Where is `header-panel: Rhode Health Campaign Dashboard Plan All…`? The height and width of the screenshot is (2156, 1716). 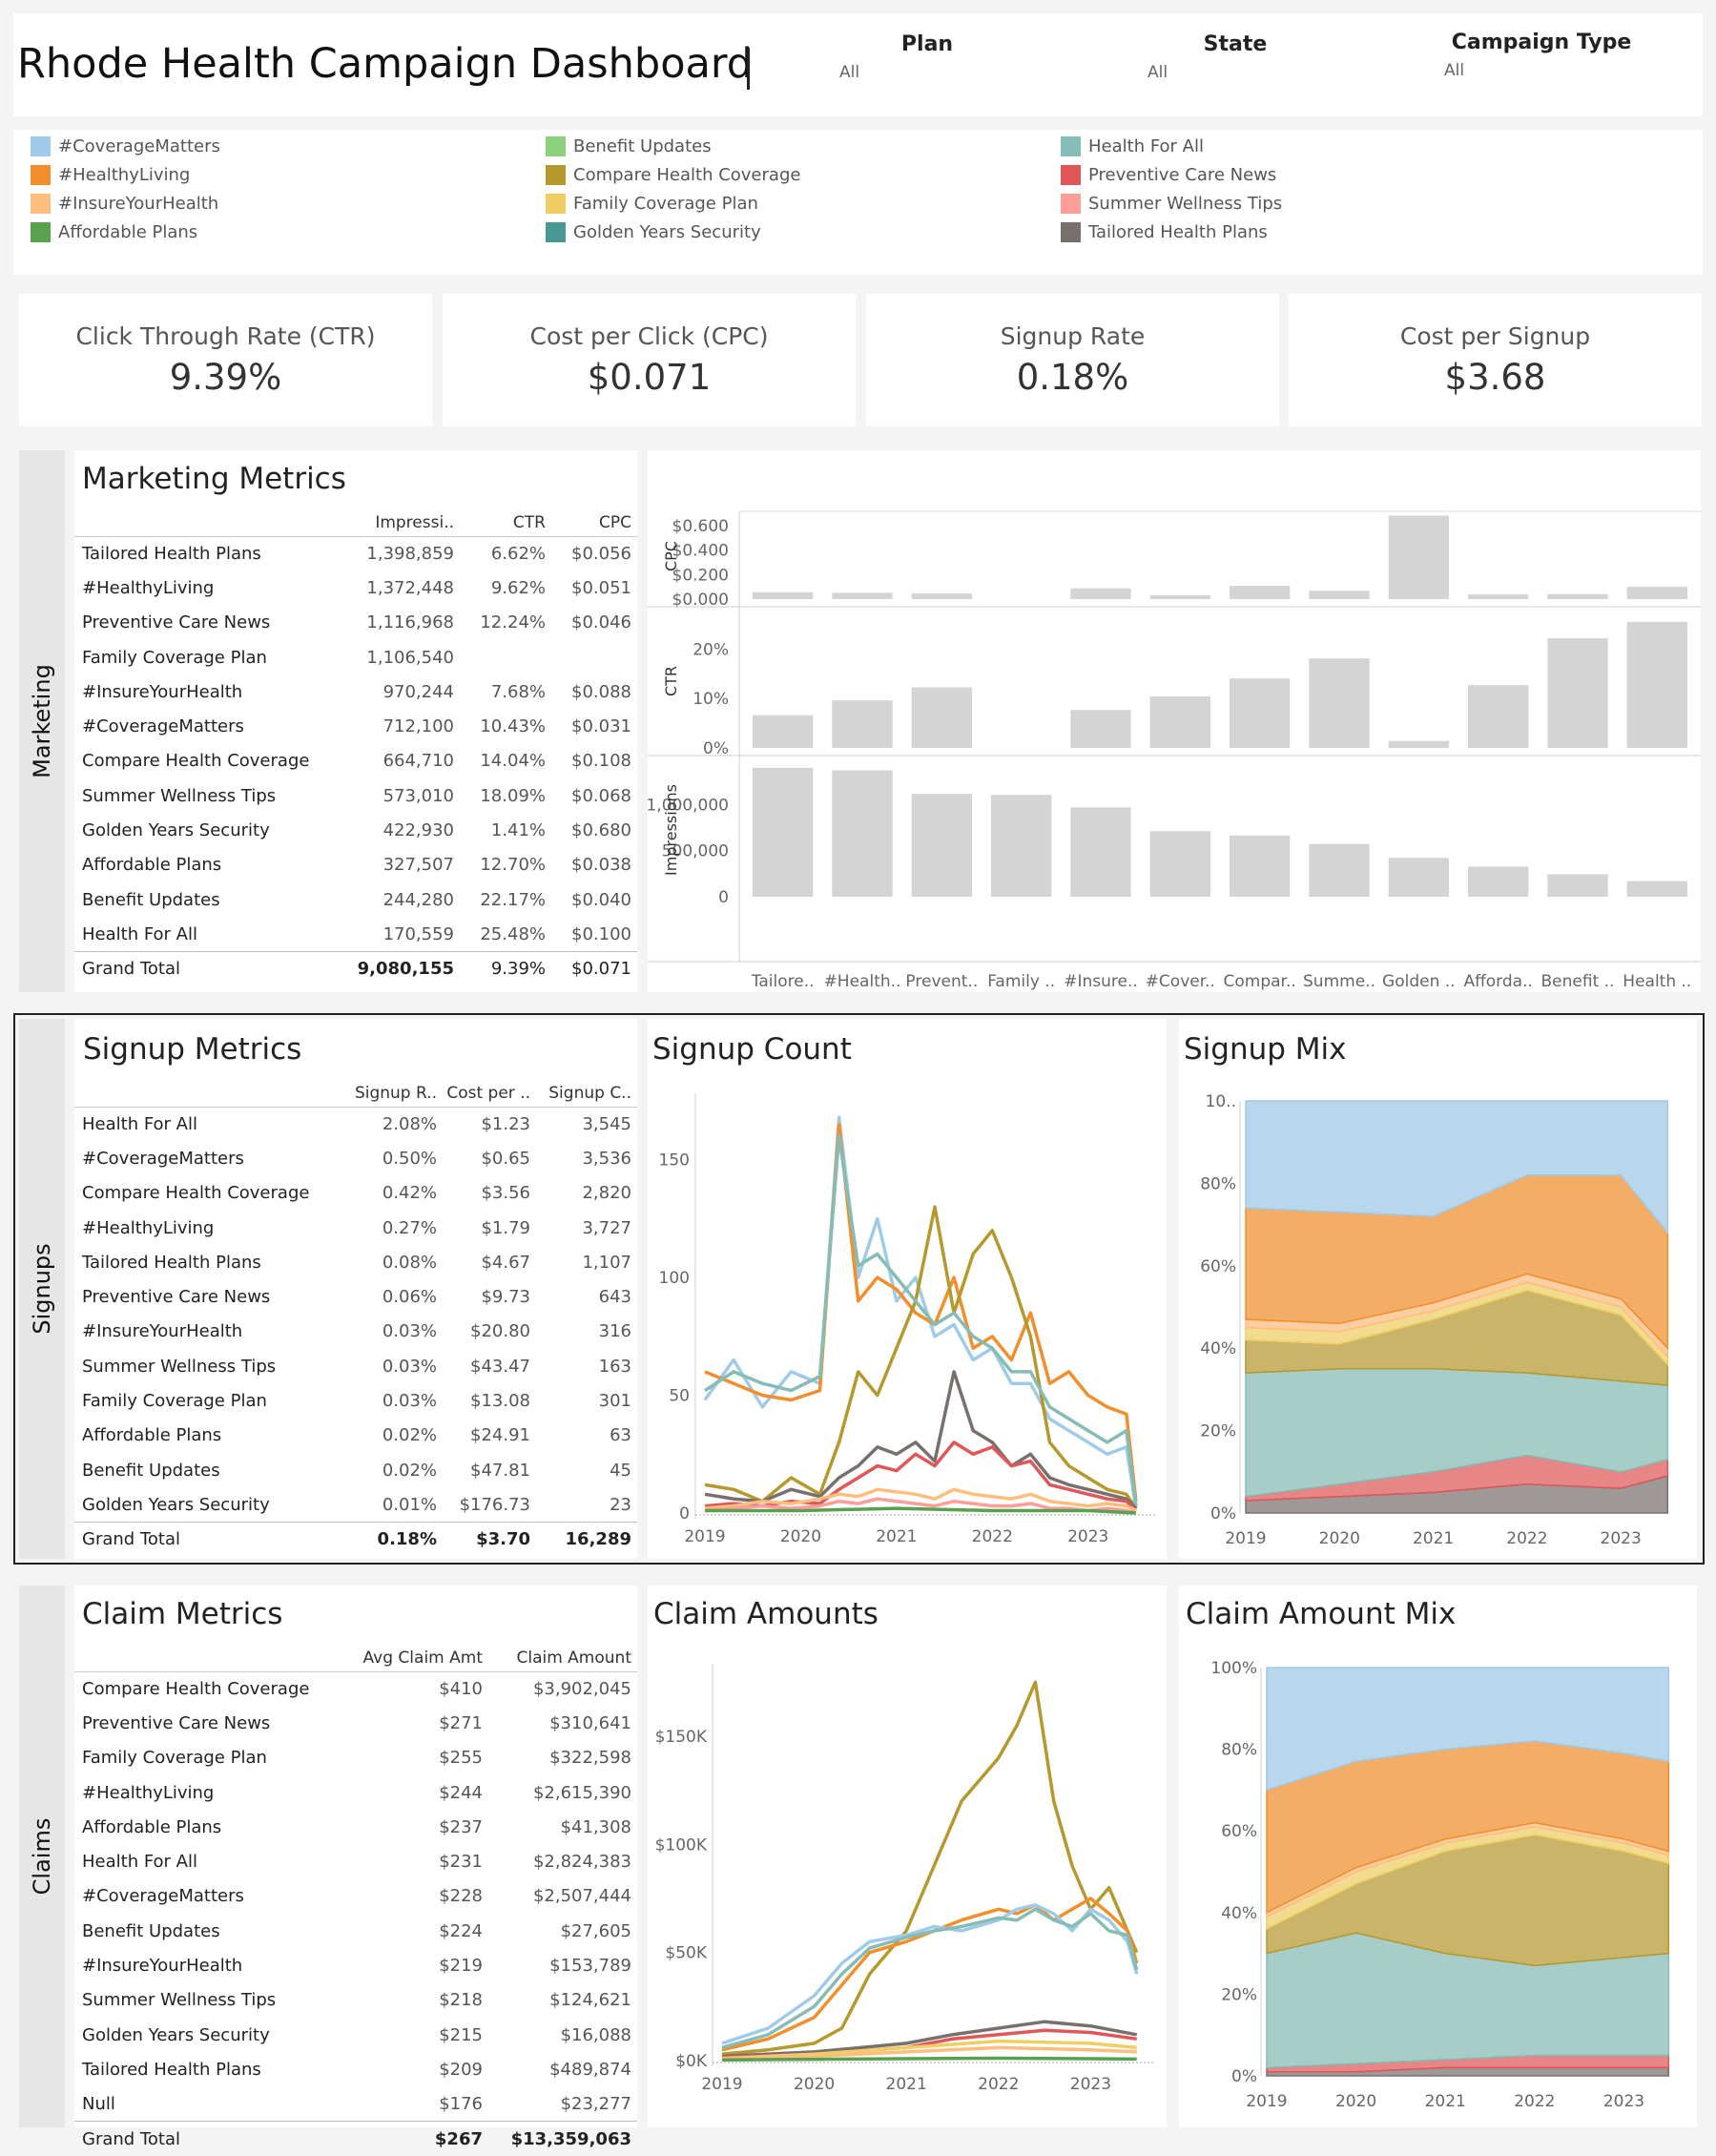
header-panel: Rhode Health Campaign Dashboard Plan All… is located at coordinates (858, 64).